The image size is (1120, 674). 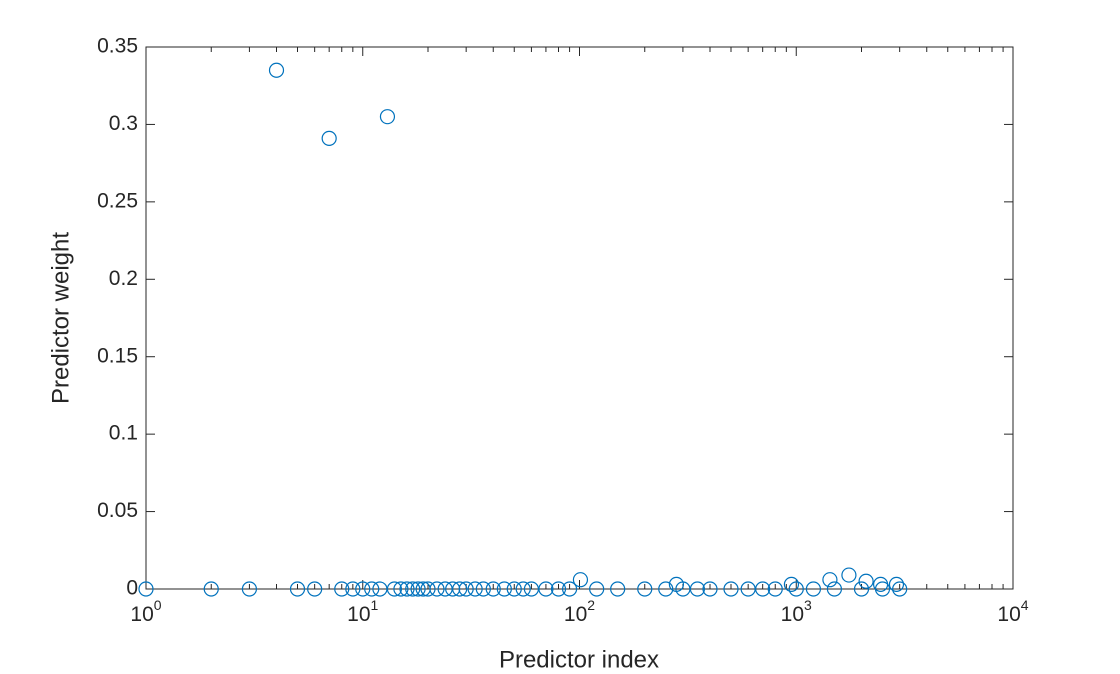 I want to click on x-tick-label: 10¹, so click(x=362, y=611).